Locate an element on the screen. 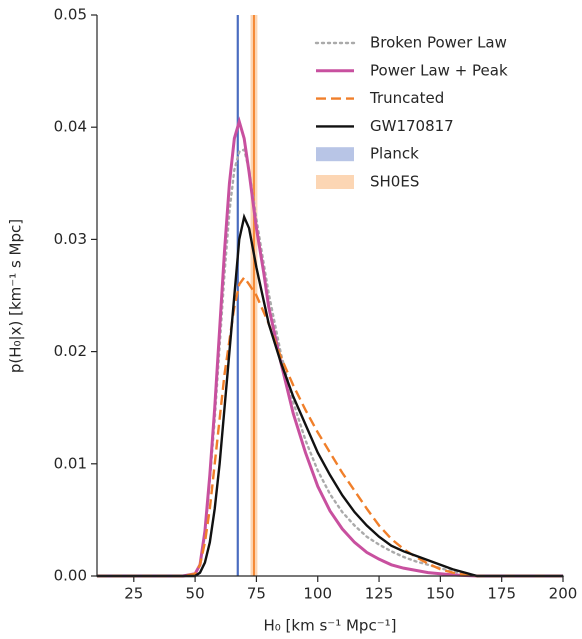 The height and width of the screenshot is (639, 582). x-tick-label: 50 is located at coordinates (195, 594).